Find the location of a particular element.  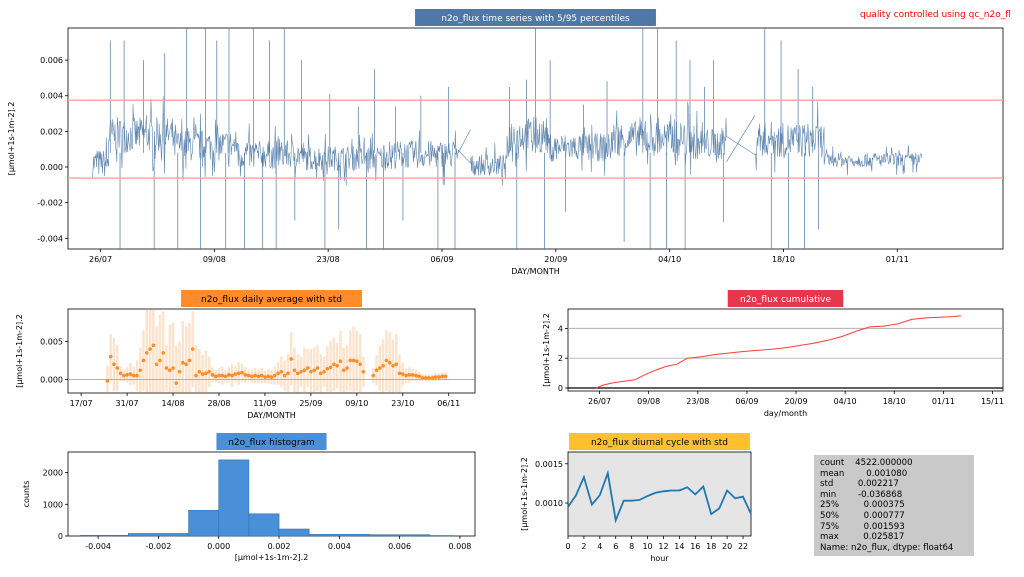

cumulative-ylabel: [μmol+1s-1m-2].2 is located at coordinates (546, 350).